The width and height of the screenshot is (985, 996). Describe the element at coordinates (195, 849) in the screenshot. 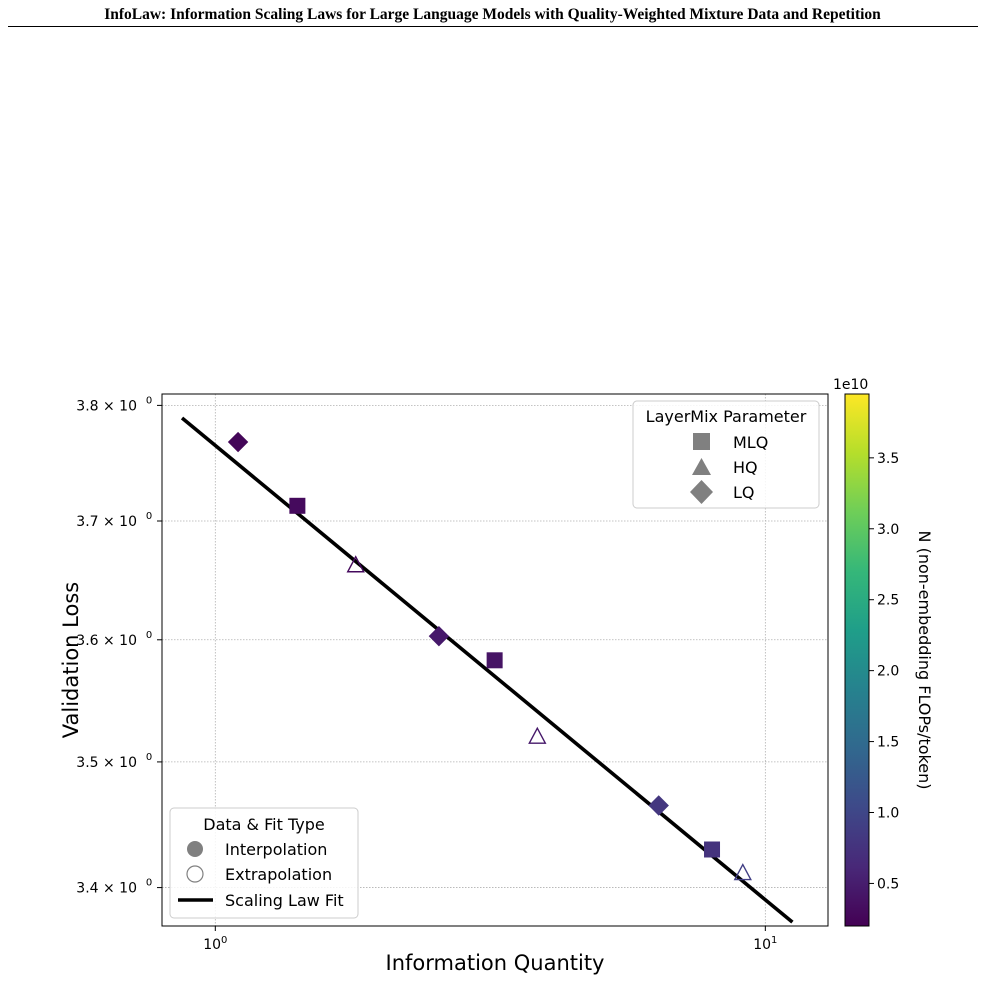

I see `legend-filled-circle-marker` at that location.